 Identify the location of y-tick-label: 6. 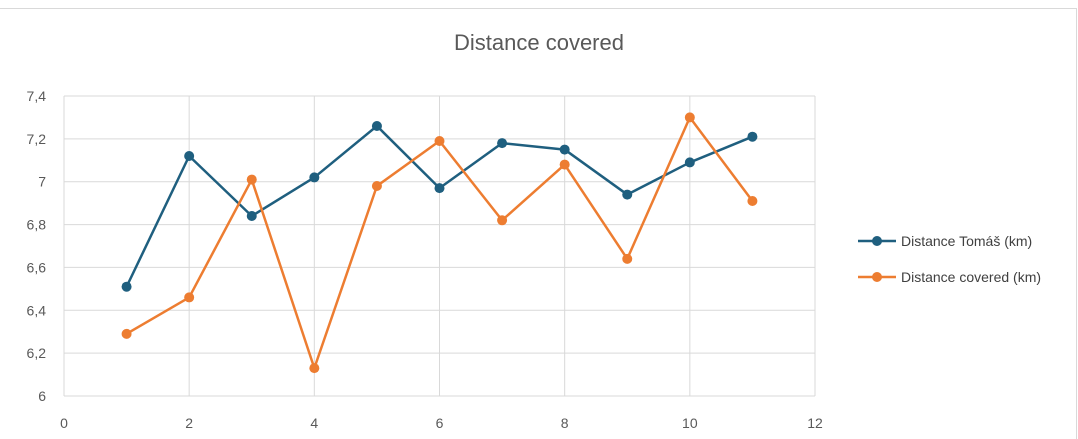
(42, 396).